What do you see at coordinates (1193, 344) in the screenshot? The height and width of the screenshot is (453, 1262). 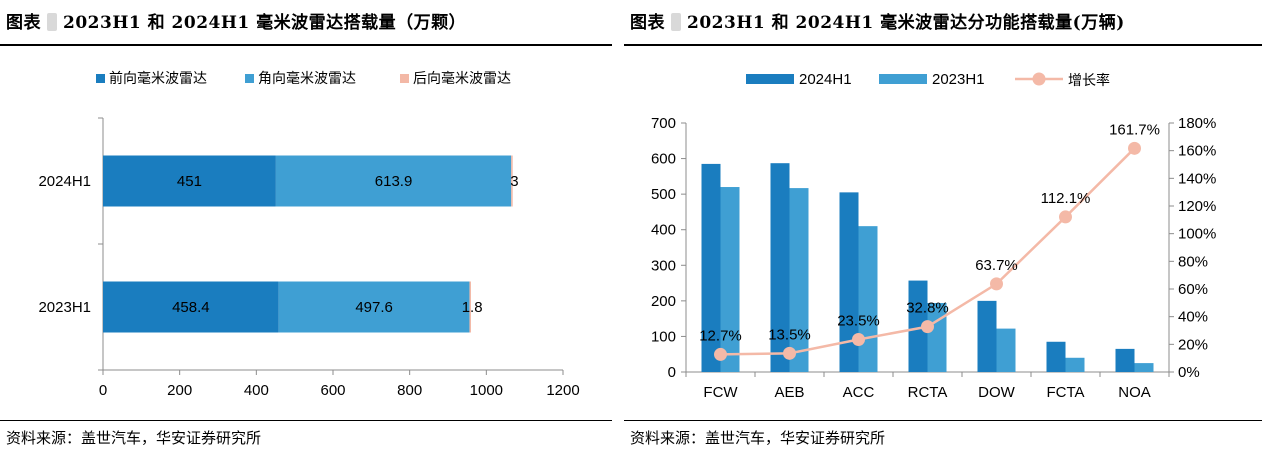 I see `right-y-tick-label: 20%` at bounding box center [1193, 344].